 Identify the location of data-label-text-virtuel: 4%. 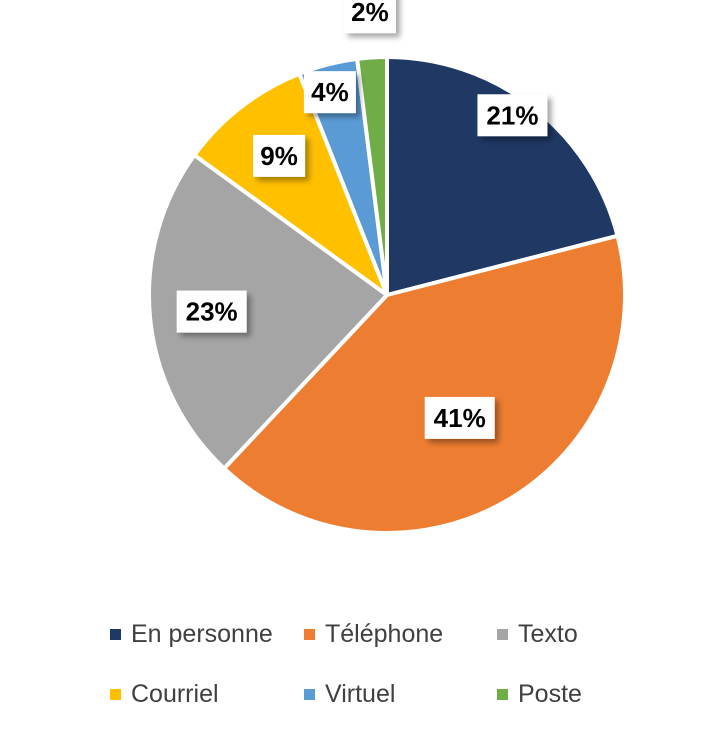
(330, 92).